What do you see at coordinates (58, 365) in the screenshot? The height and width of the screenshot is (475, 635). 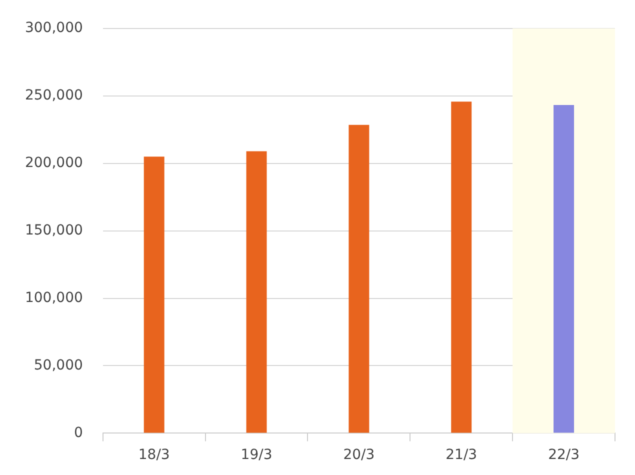 I see `y-tick-label: 50,000` at bounding box center [58, 365].